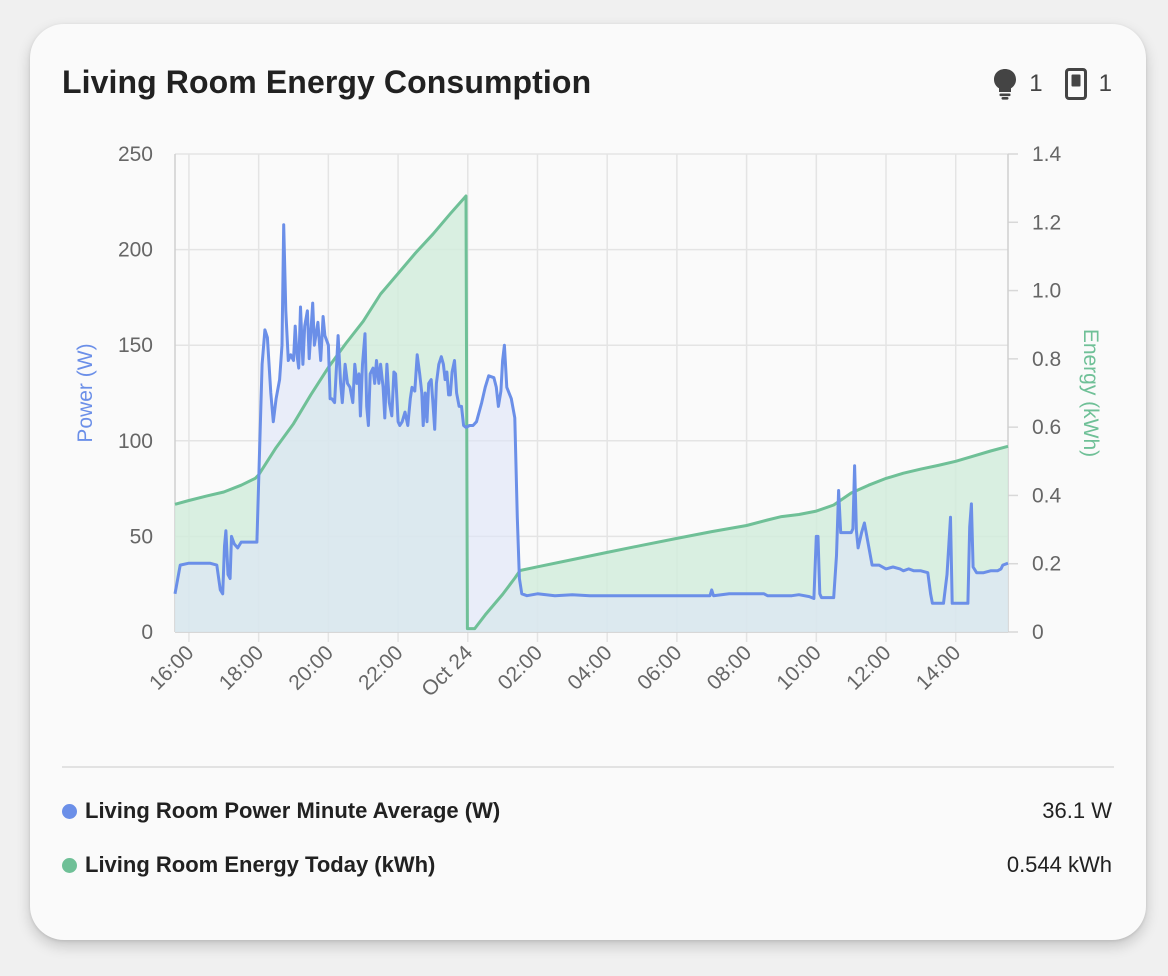 This screenshot has width=1168, height=976. I want to click on right-tick-label: 1.0, so click(1046, 291).